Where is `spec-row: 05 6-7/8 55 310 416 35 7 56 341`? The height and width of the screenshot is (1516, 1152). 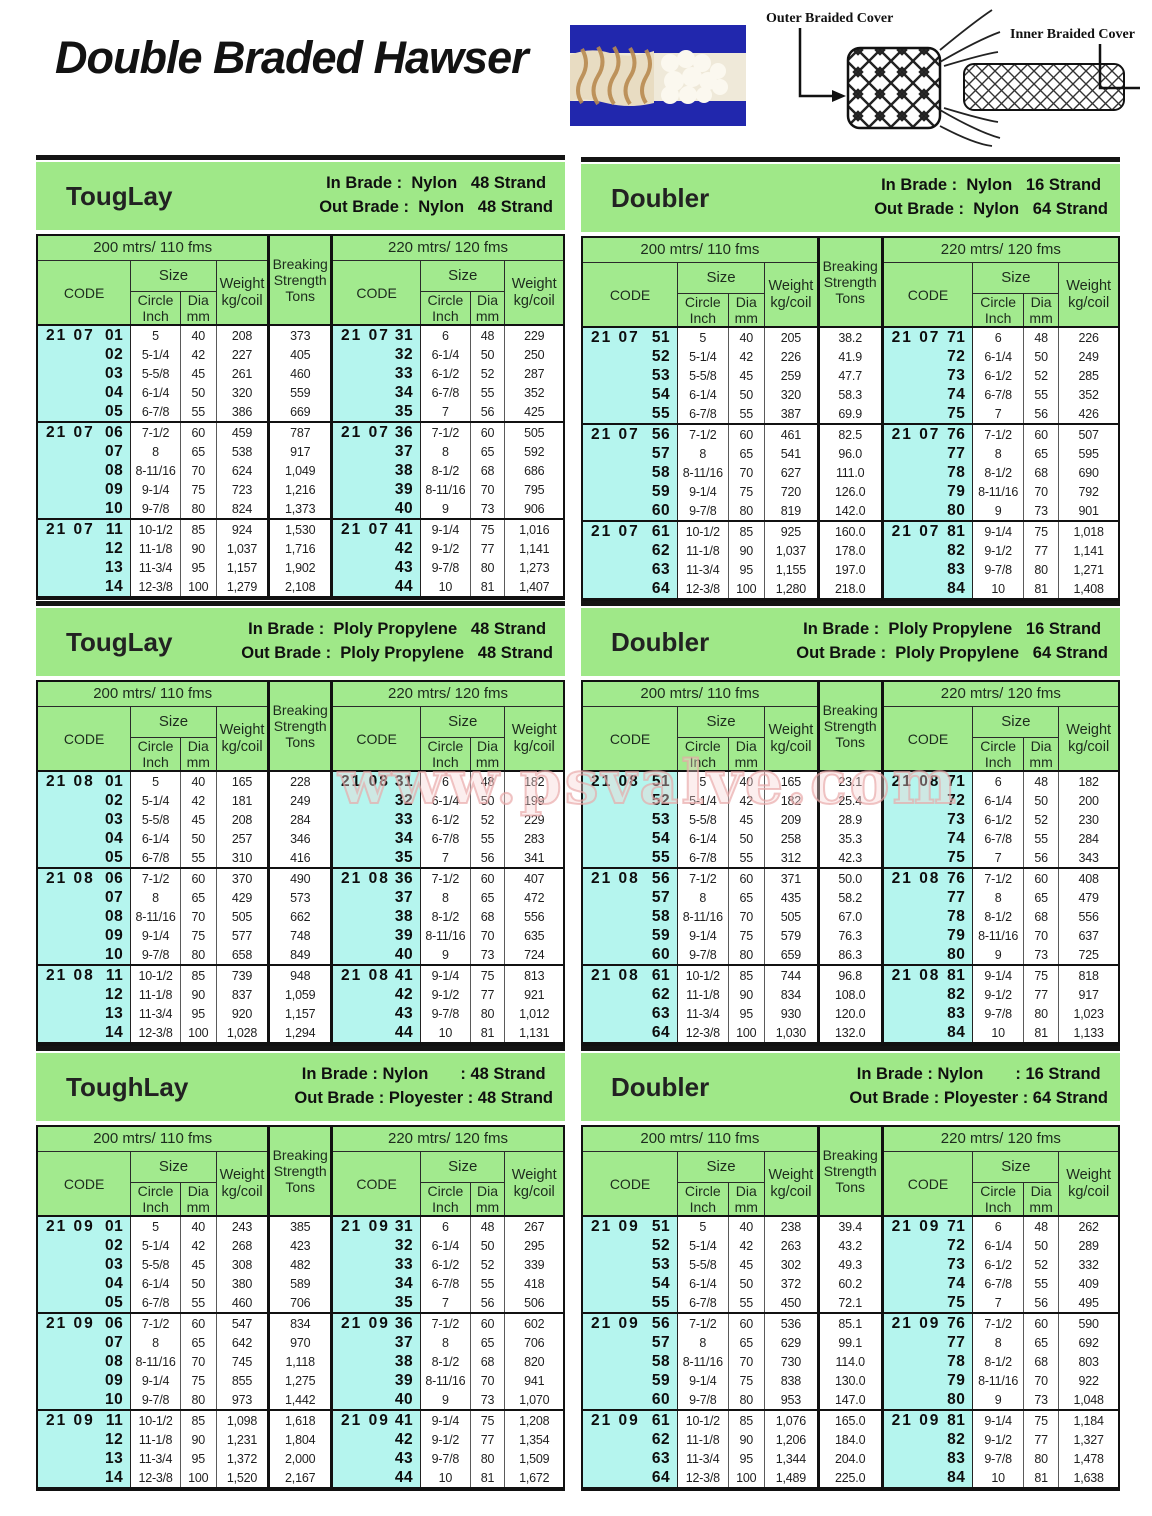
spec-row: 05 6-7/8 55 310 416 35 7 56 341 is located at coordinates (300, 858).